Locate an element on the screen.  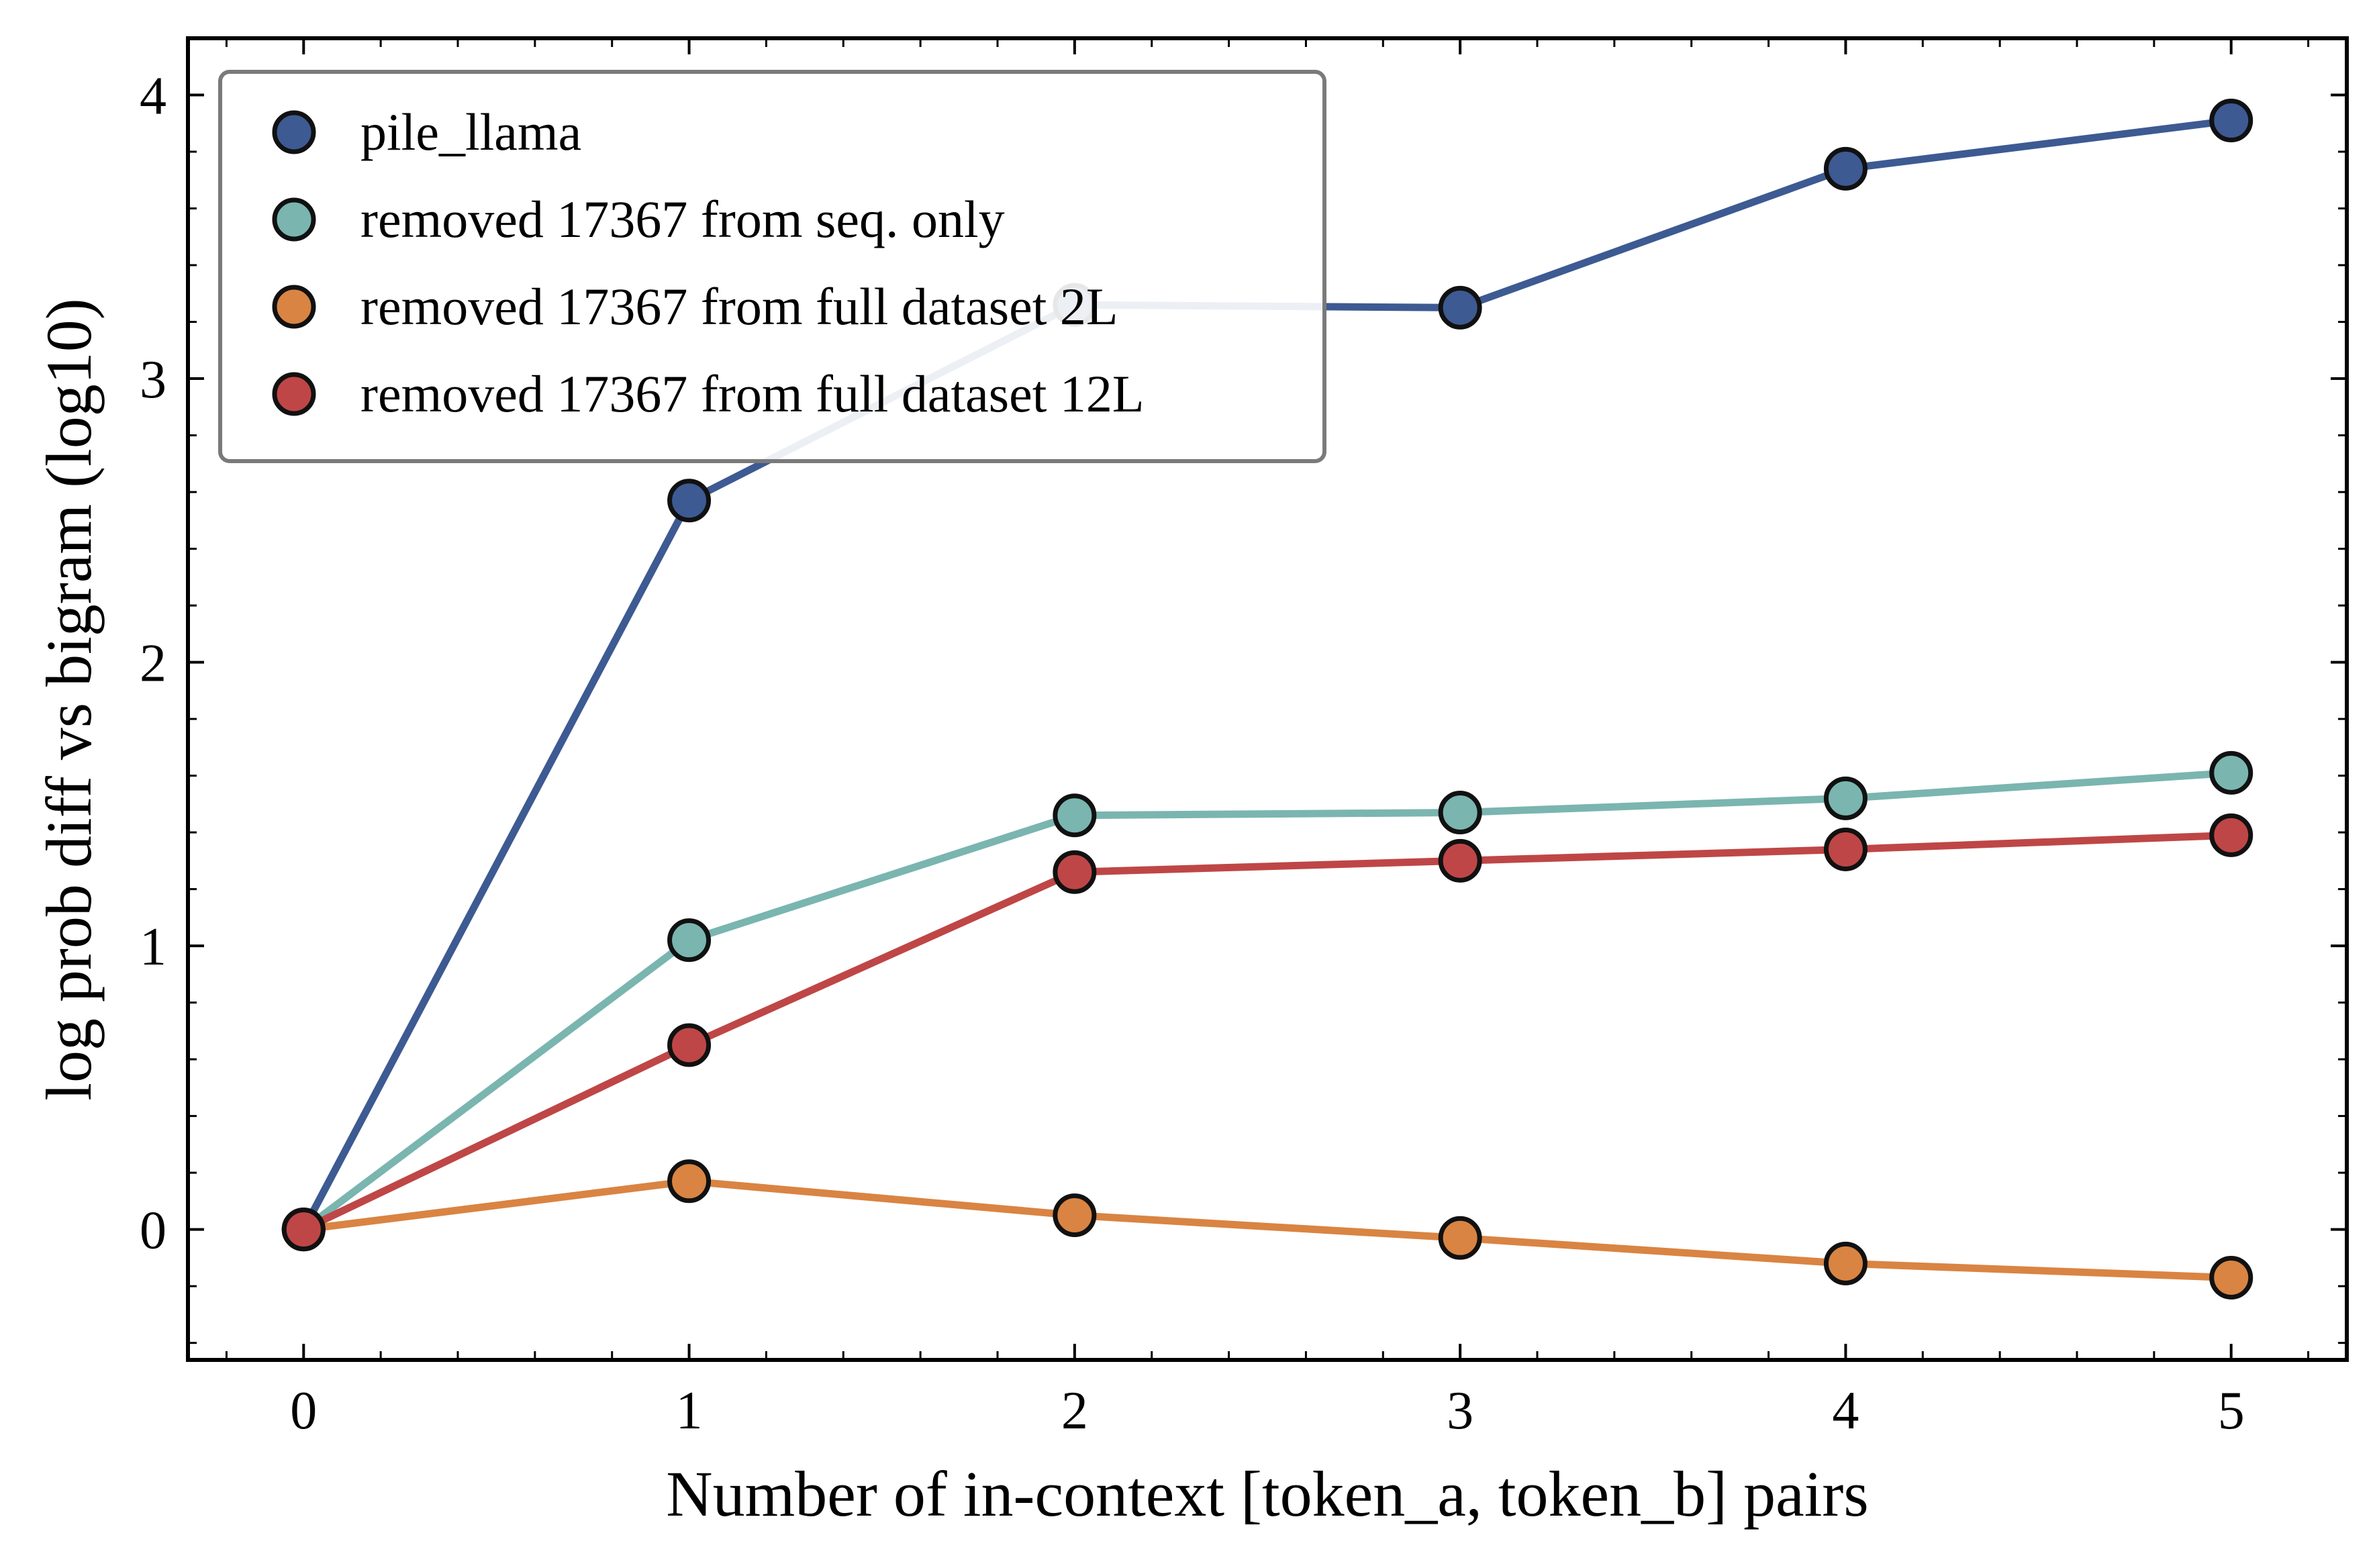
x-tick-label: 2 is located at coordinates (1074, 1411).